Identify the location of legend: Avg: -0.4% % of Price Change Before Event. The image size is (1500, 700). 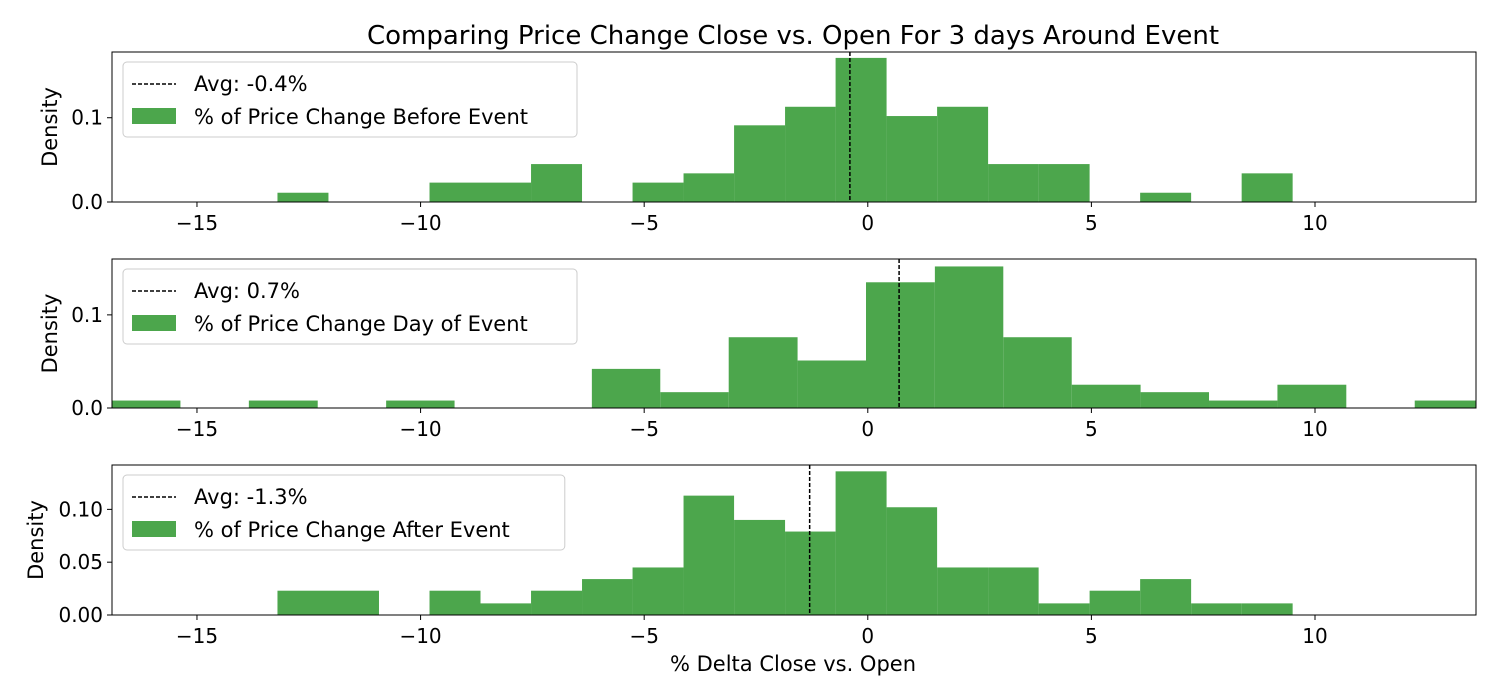
(350, 99).